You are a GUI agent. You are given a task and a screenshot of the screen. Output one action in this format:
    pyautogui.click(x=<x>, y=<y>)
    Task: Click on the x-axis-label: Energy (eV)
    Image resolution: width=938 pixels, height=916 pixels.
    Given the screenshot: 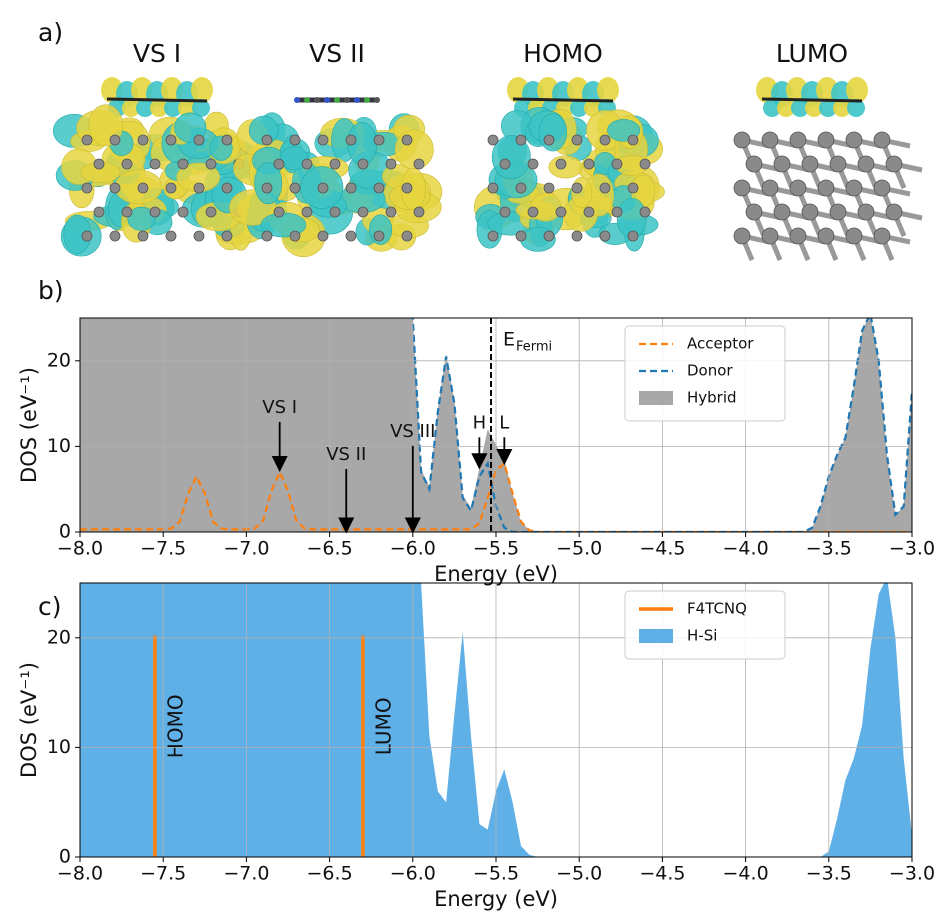 What is the action you would take?
    pyautogui.click(x=496, y=574)
    